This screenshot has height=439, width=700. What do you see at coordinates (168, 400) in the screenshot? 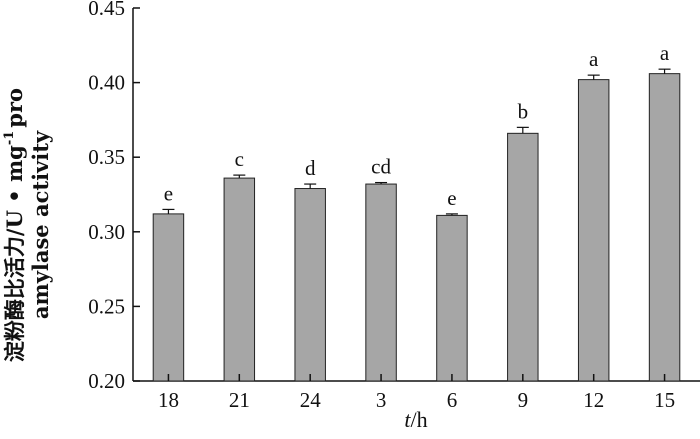
I see `x-tick-label: 18` at bounding box center [168, 400].